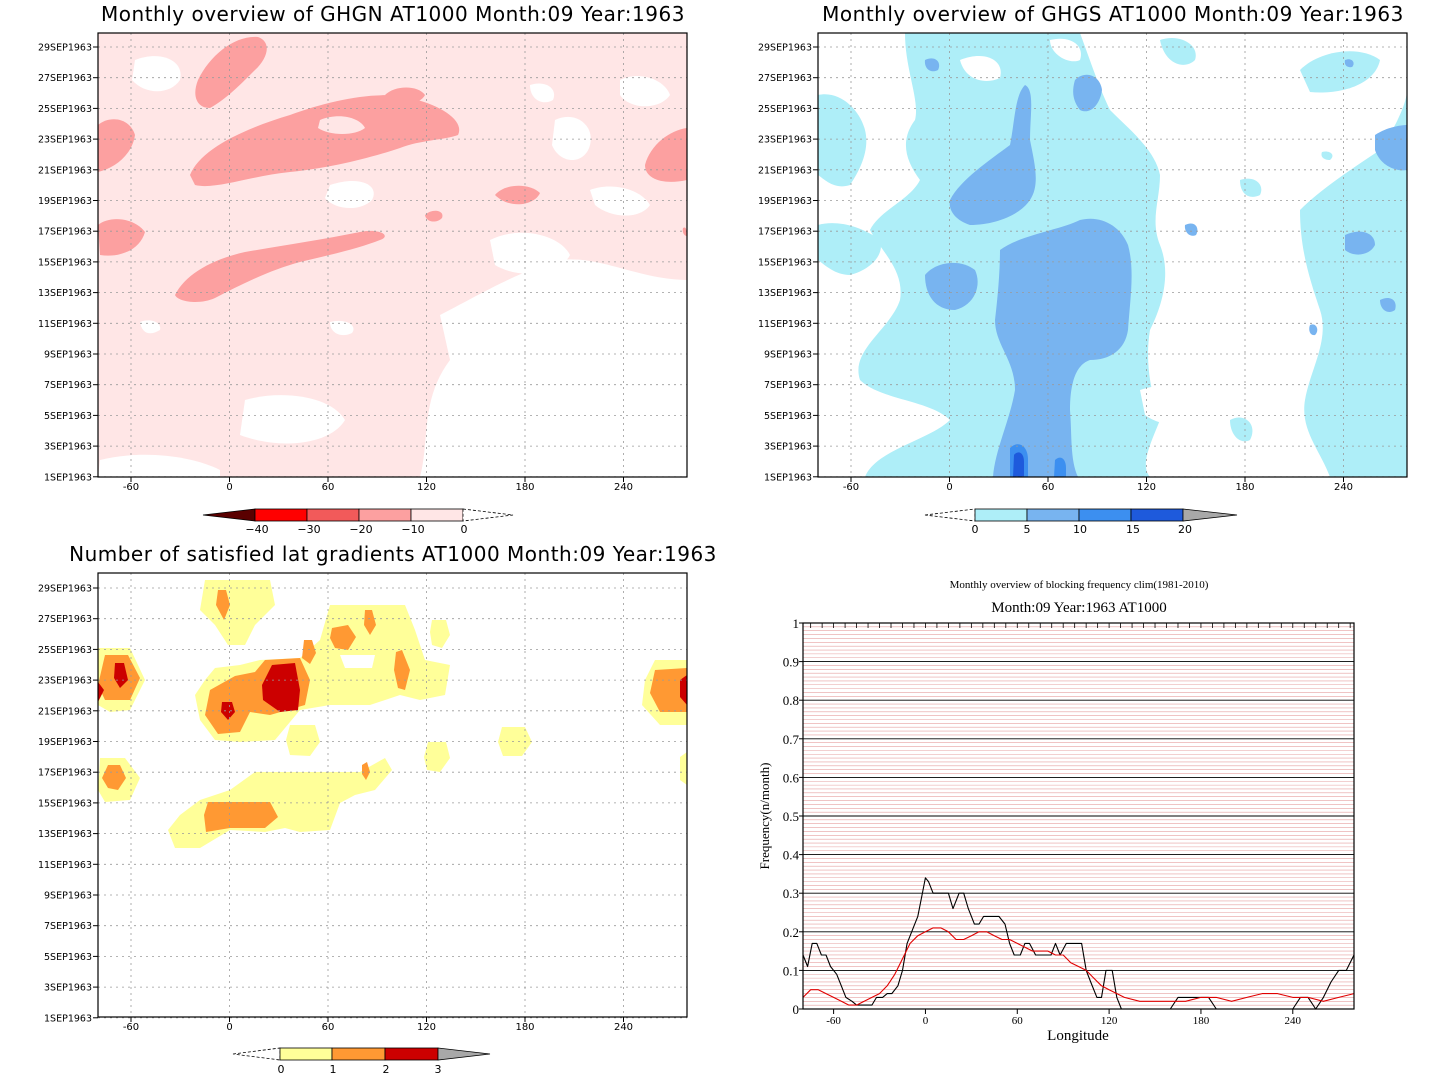  What do you see at coordinates (328, 487) in the screenshot?
I see `ghgn-x-tick-label: 60` at bounding box center [328, 487].